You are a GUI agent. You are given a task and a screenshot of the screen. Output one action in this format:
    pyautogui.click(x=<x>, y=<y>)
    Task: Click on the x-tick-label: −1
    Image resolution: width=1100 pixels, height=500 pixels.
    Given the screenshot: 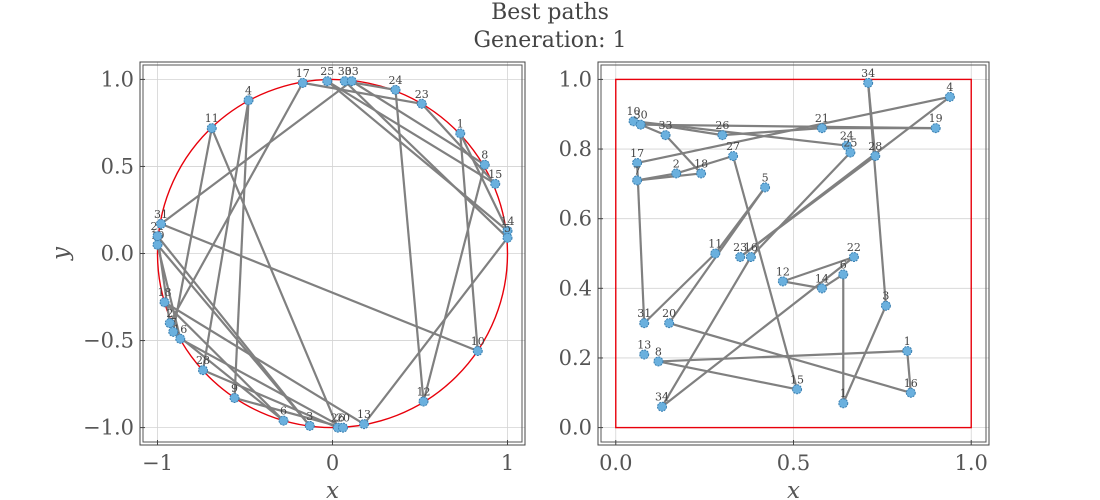 What is the action you would take?
    pyautogui.click(x=157, y=463)
    